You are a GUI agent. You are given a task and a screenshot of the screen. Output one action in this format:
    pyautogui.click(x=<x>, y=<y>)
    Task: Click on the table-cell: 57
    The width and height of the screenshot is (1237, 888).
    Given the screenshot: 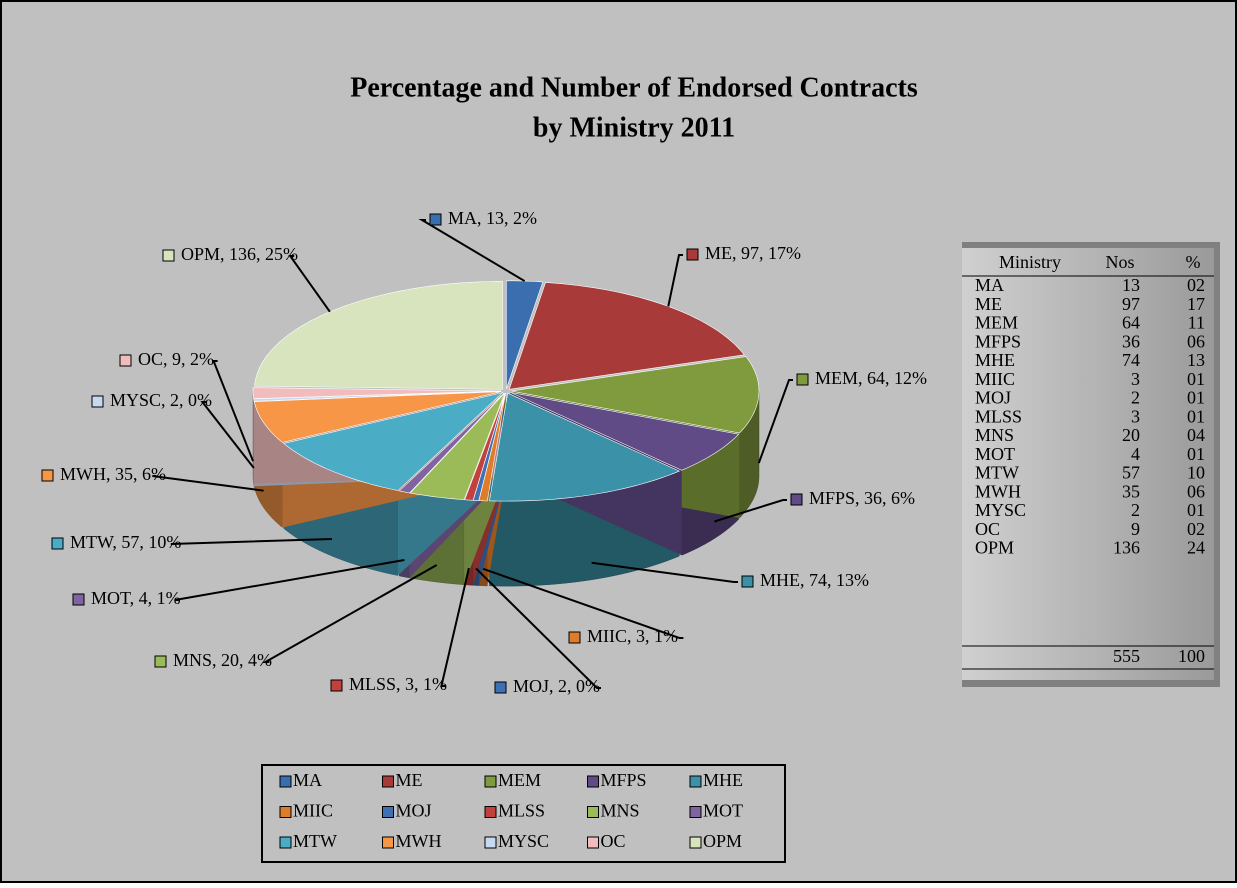 What is the action you would take?
    pyautogui.click(x=1131, y=473)
    